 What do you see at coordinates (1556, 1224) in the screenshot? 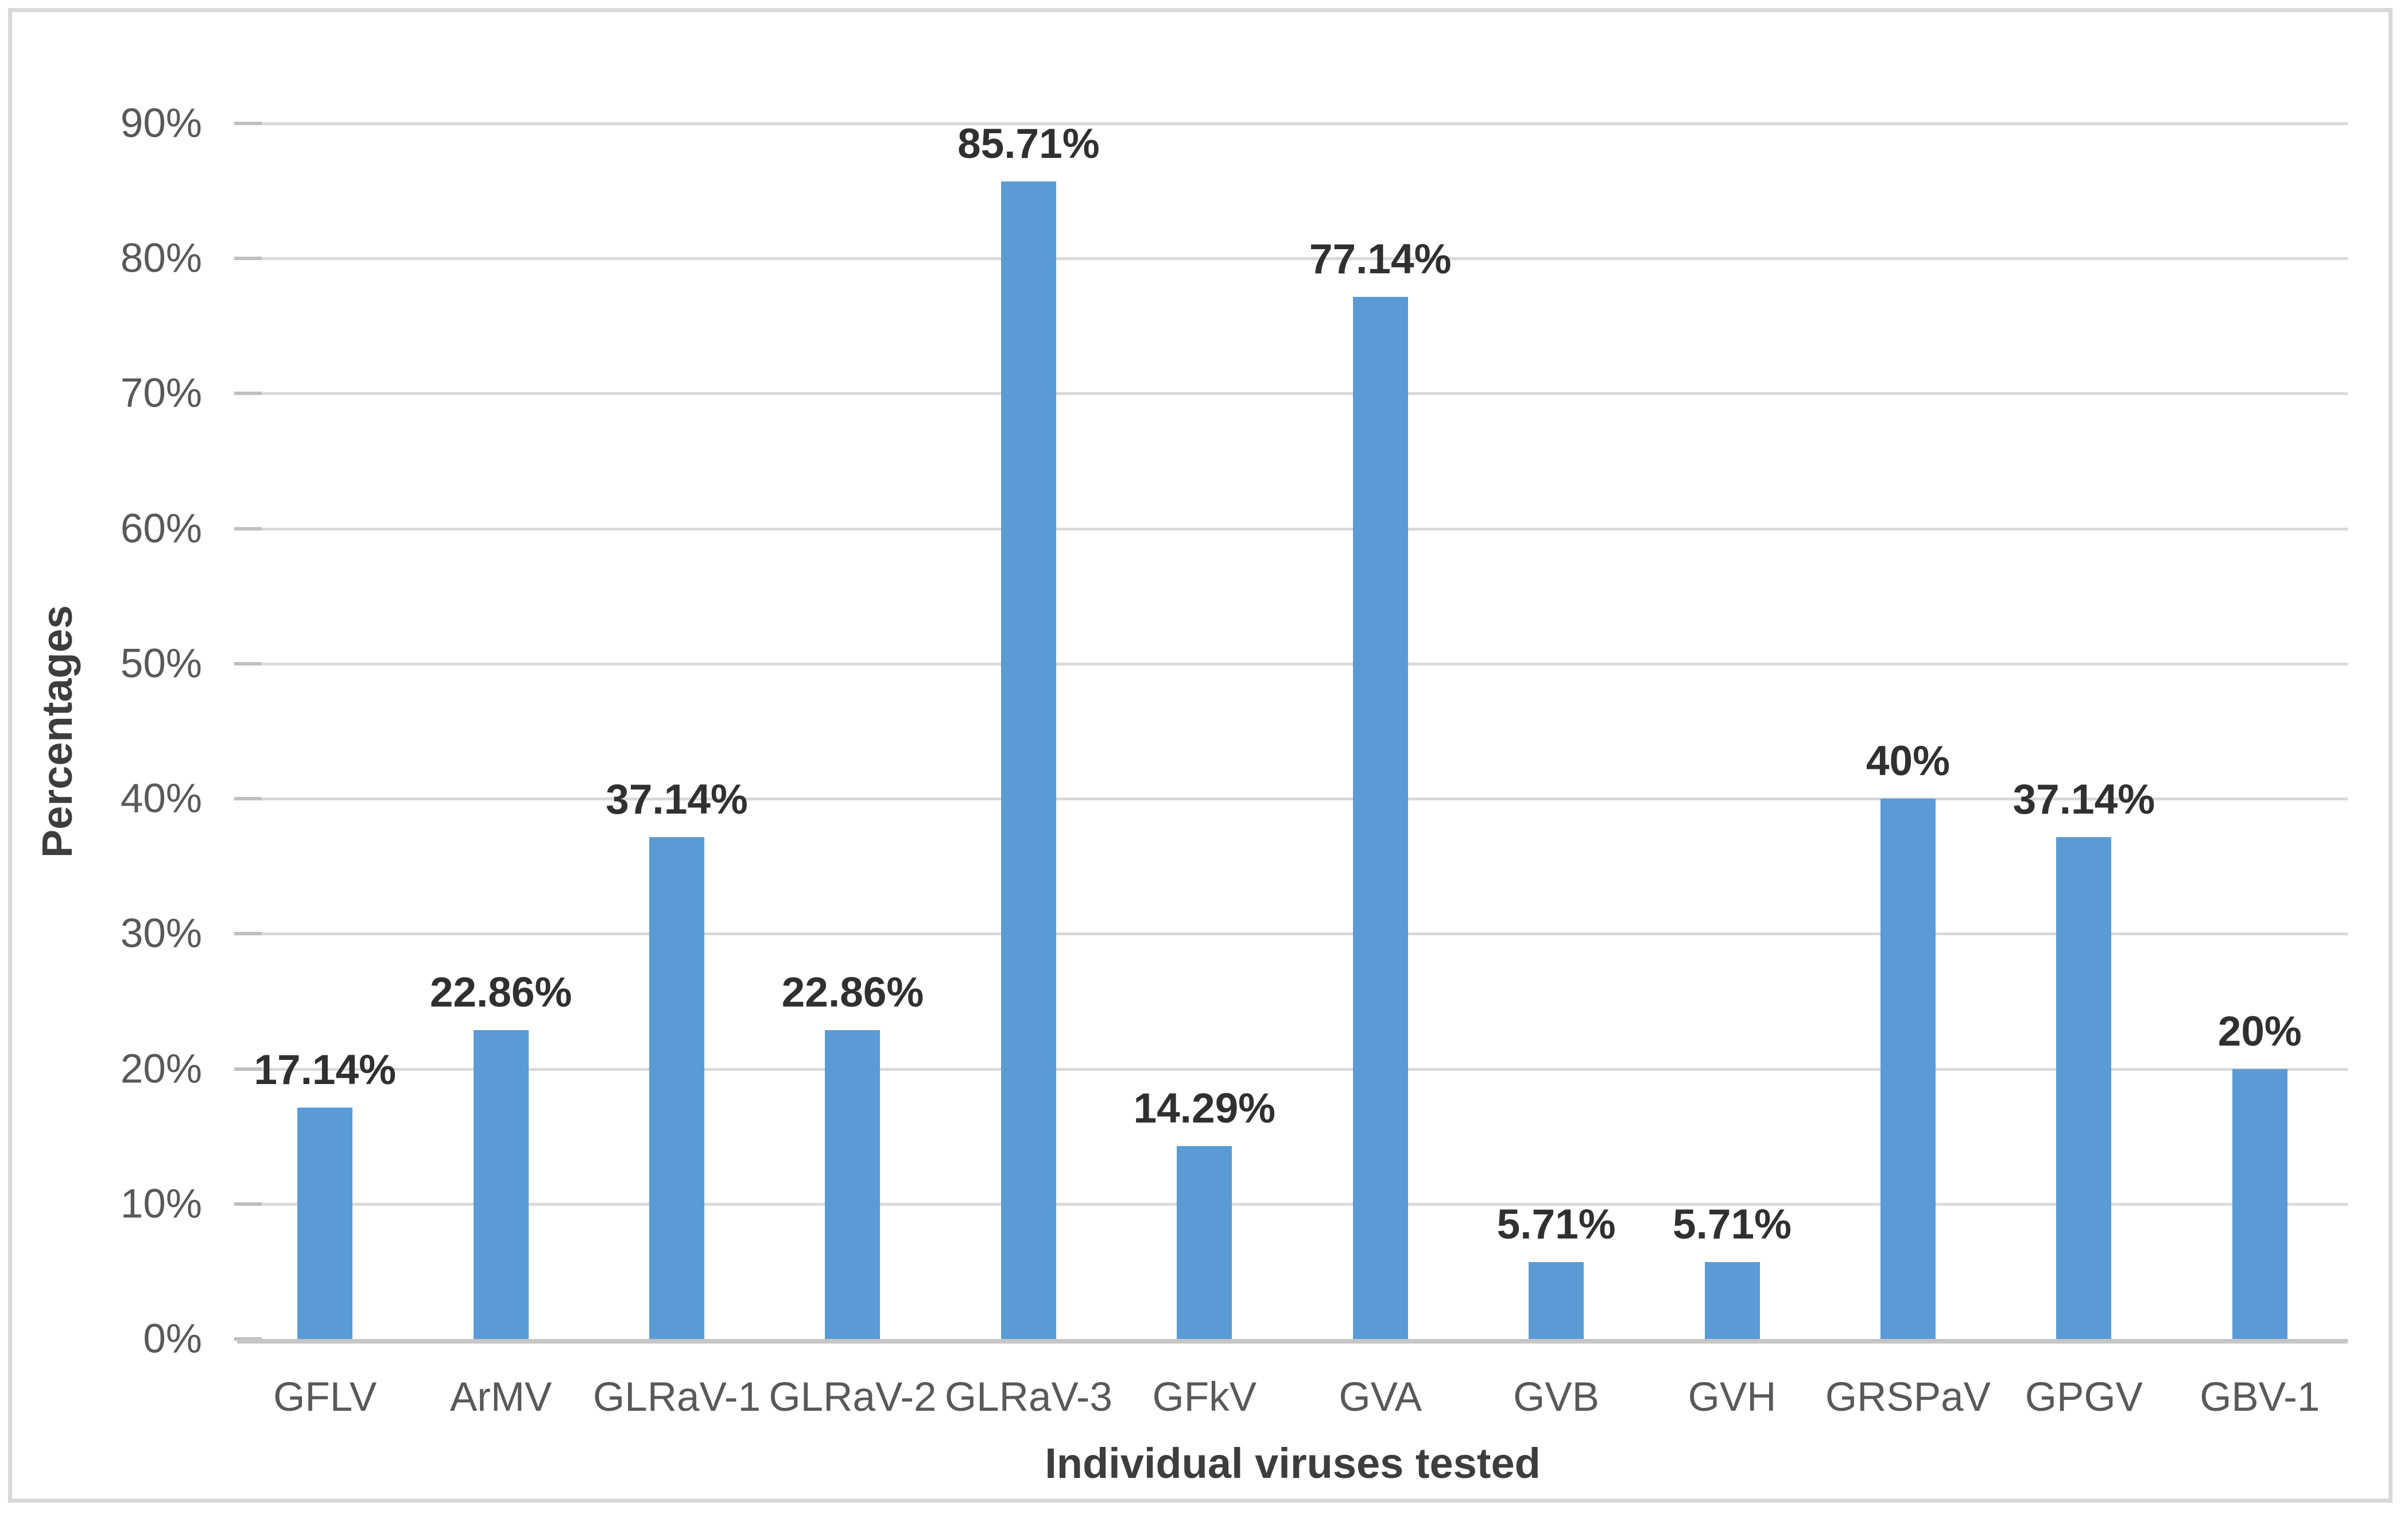
I see `data-label-GVB: 5.71%` at bounding box center [1556, 1224].